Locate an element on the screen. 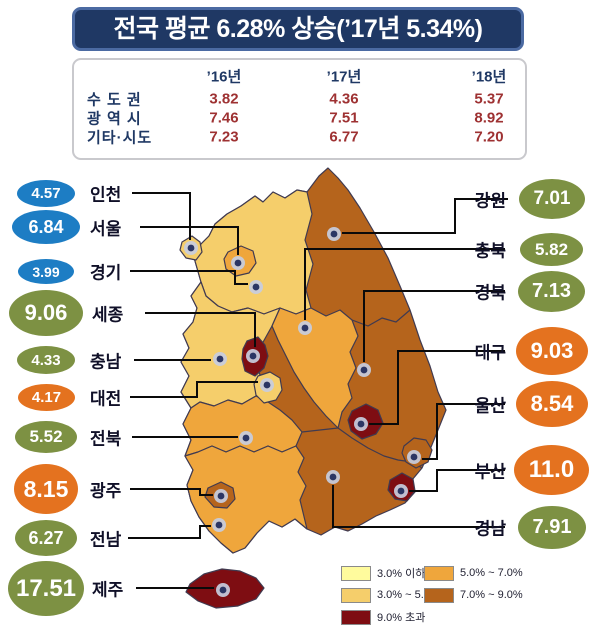 The width and height of the screenshot is (600, 628). region-name-incheon: 인천 is located at coordinates (106, 195).